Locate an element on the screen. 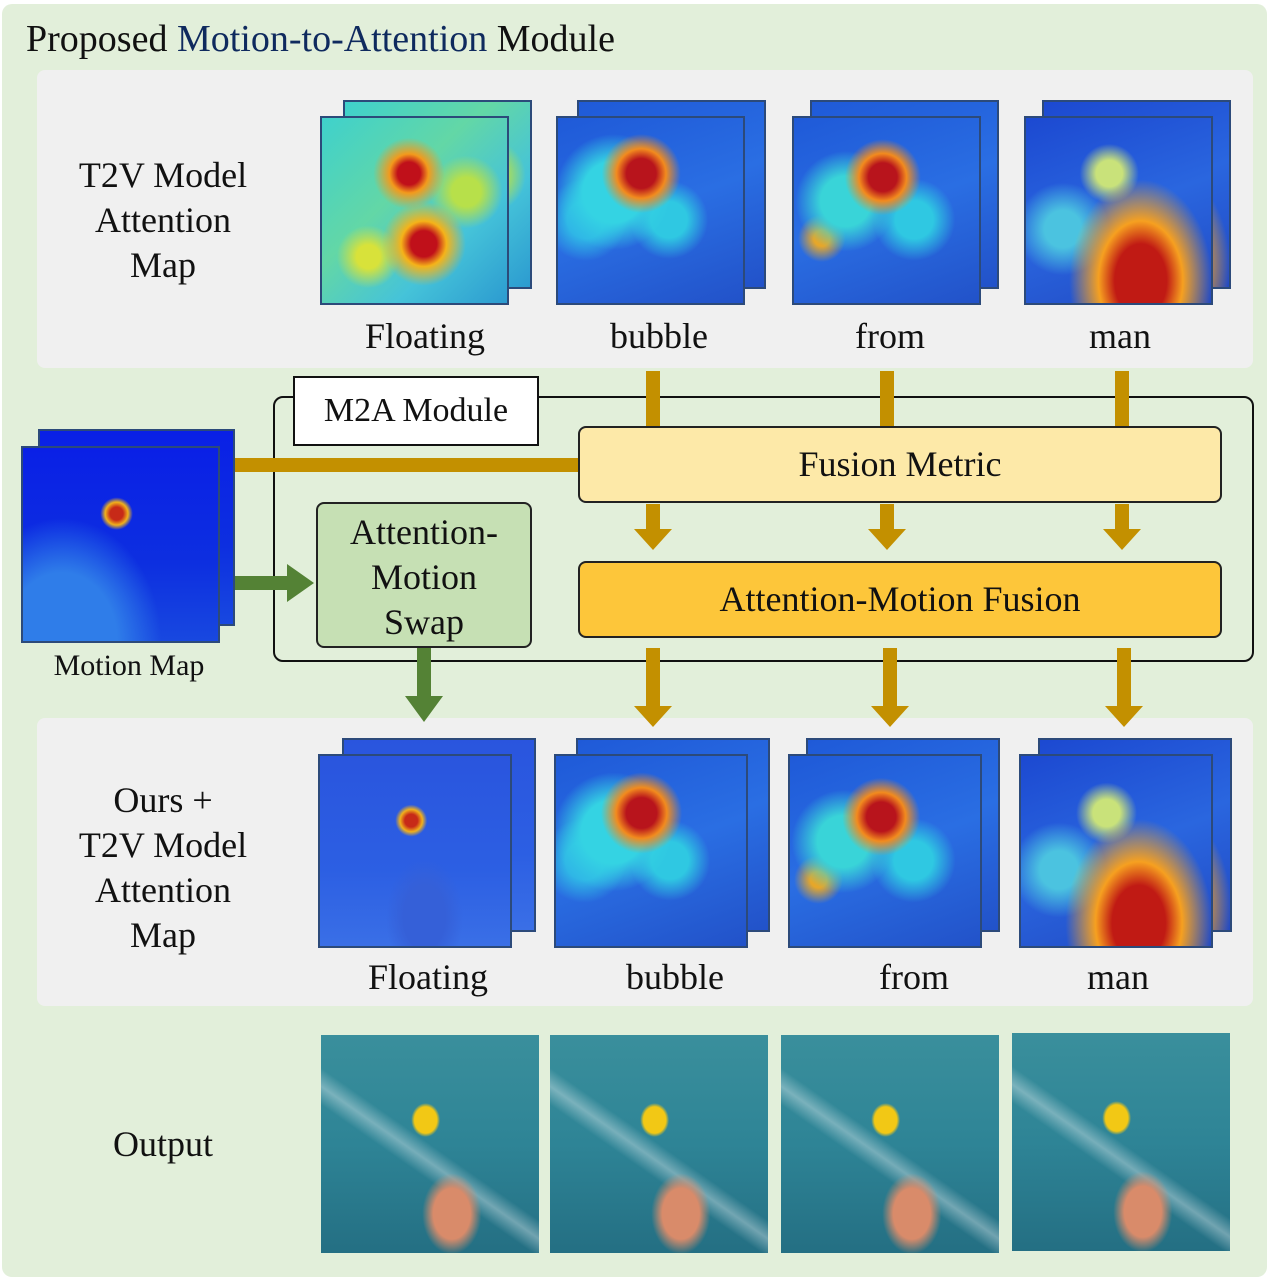  title-highlight: Motion-to-Attention is located at coordinates (332, 39).